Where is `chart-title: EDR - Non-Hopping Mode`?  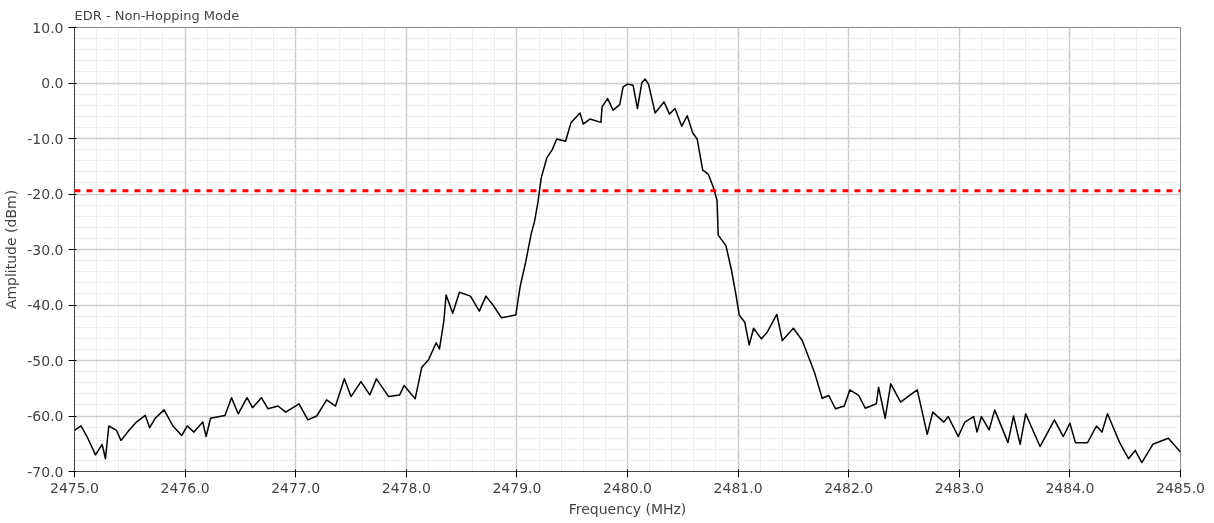 chart-title: EDR - Non-Hopping Mode is located at coordinates (157, 15).